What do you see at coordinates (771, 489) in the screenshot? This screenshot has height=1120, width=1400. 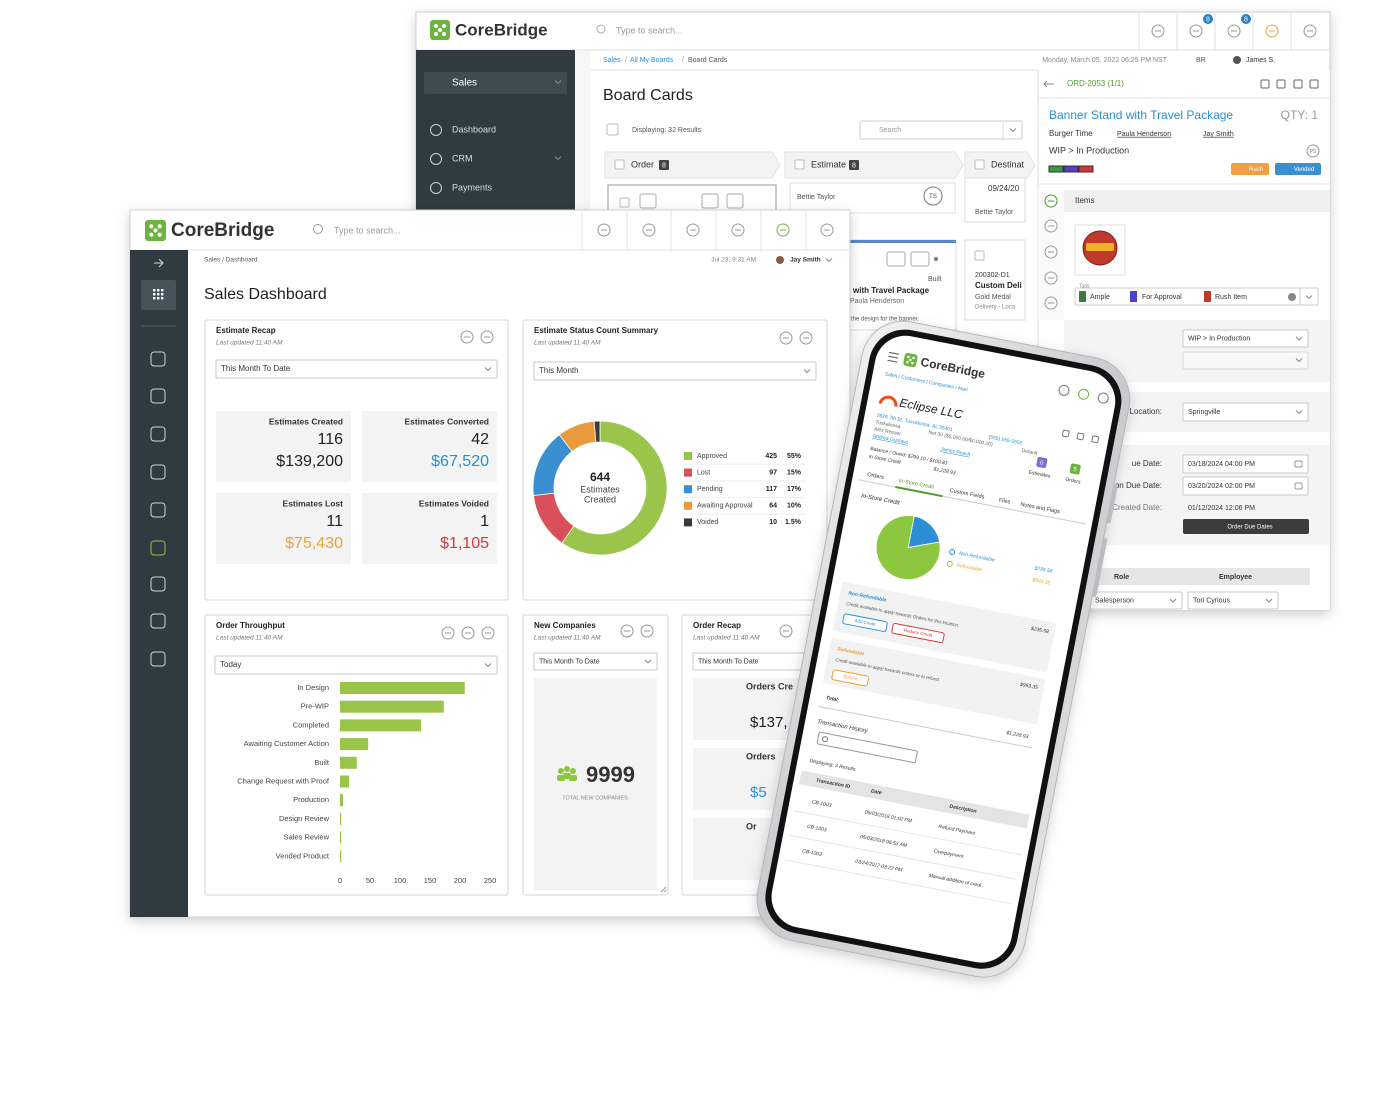 I see `legend-count: 117` at bounding box center [771, 489].